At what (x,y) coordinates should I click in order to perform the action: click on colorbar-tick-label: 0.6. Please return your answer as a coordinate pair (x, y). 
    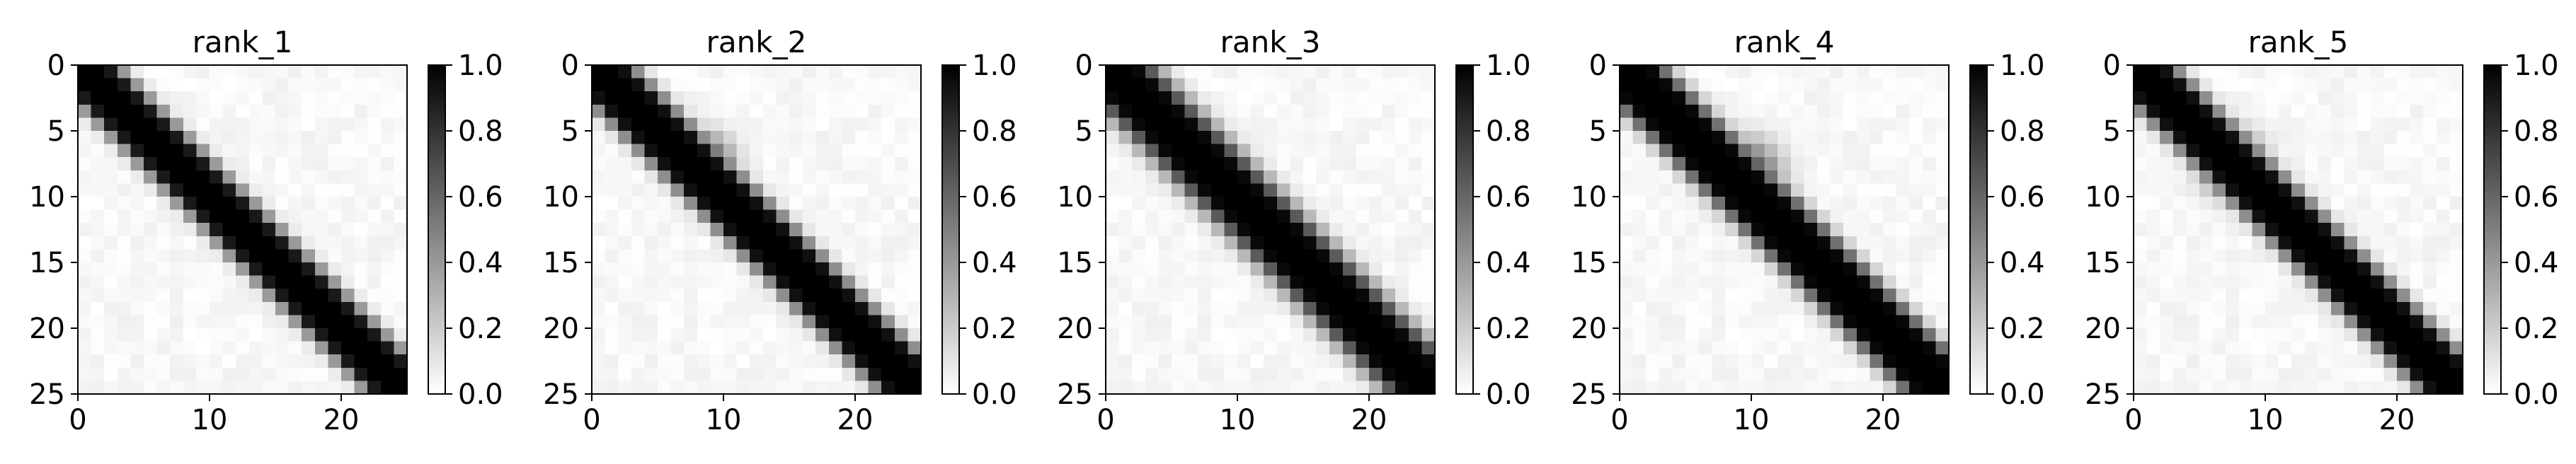
    Looking at the image, I should click on (994, 197).